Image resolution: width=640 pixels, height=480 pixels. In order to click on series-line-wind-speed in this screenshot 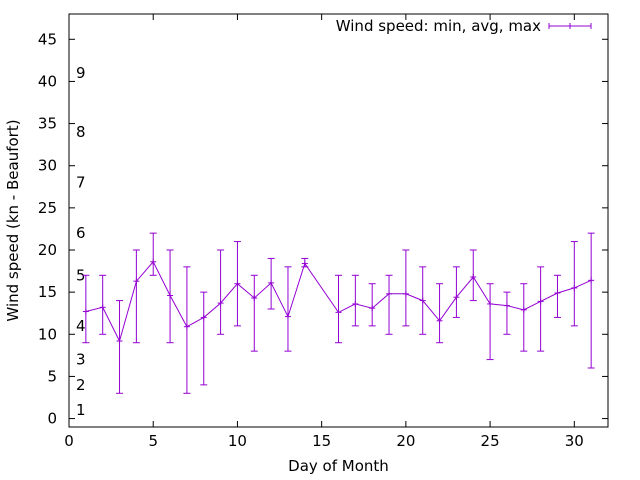, I will do `click(338, 301)`.